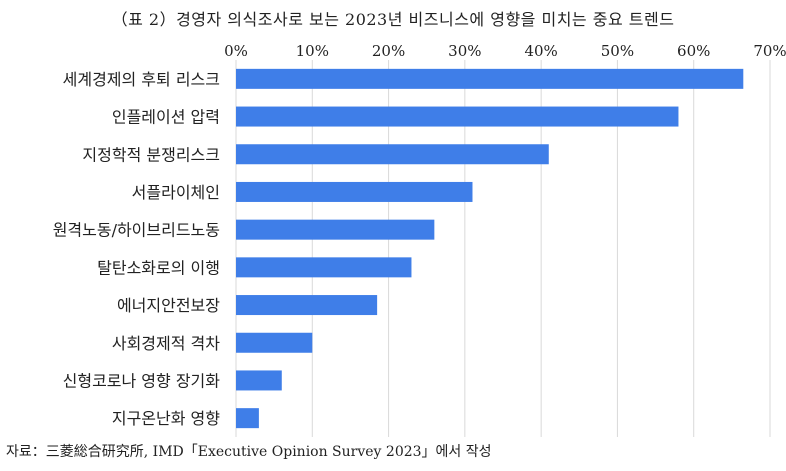 The height and width of the screenshot is (471, 786). Describe the element at coordinates (388, 51) in the screenshot. I see `x-tick-label: 20%` at that location.